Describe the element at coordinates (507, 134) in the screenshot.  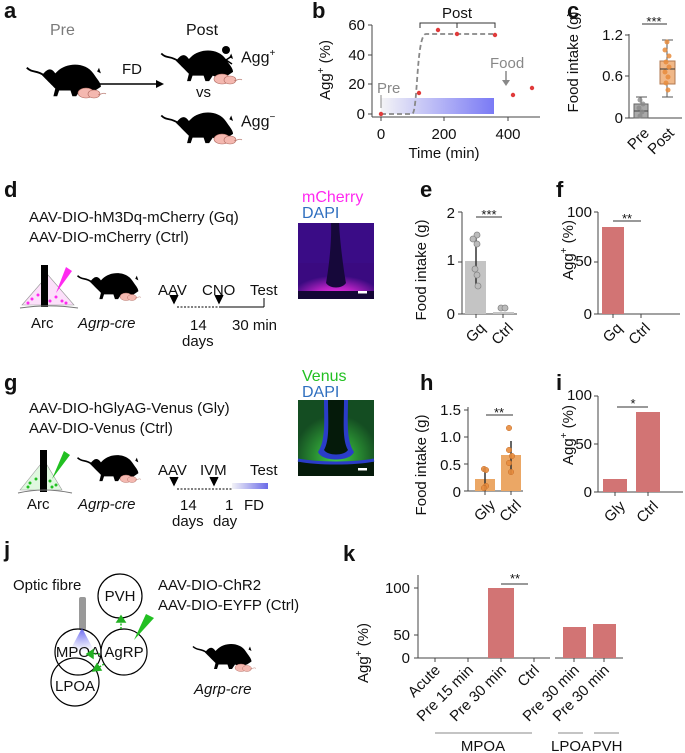
I see `svg-text: 400` at that location.